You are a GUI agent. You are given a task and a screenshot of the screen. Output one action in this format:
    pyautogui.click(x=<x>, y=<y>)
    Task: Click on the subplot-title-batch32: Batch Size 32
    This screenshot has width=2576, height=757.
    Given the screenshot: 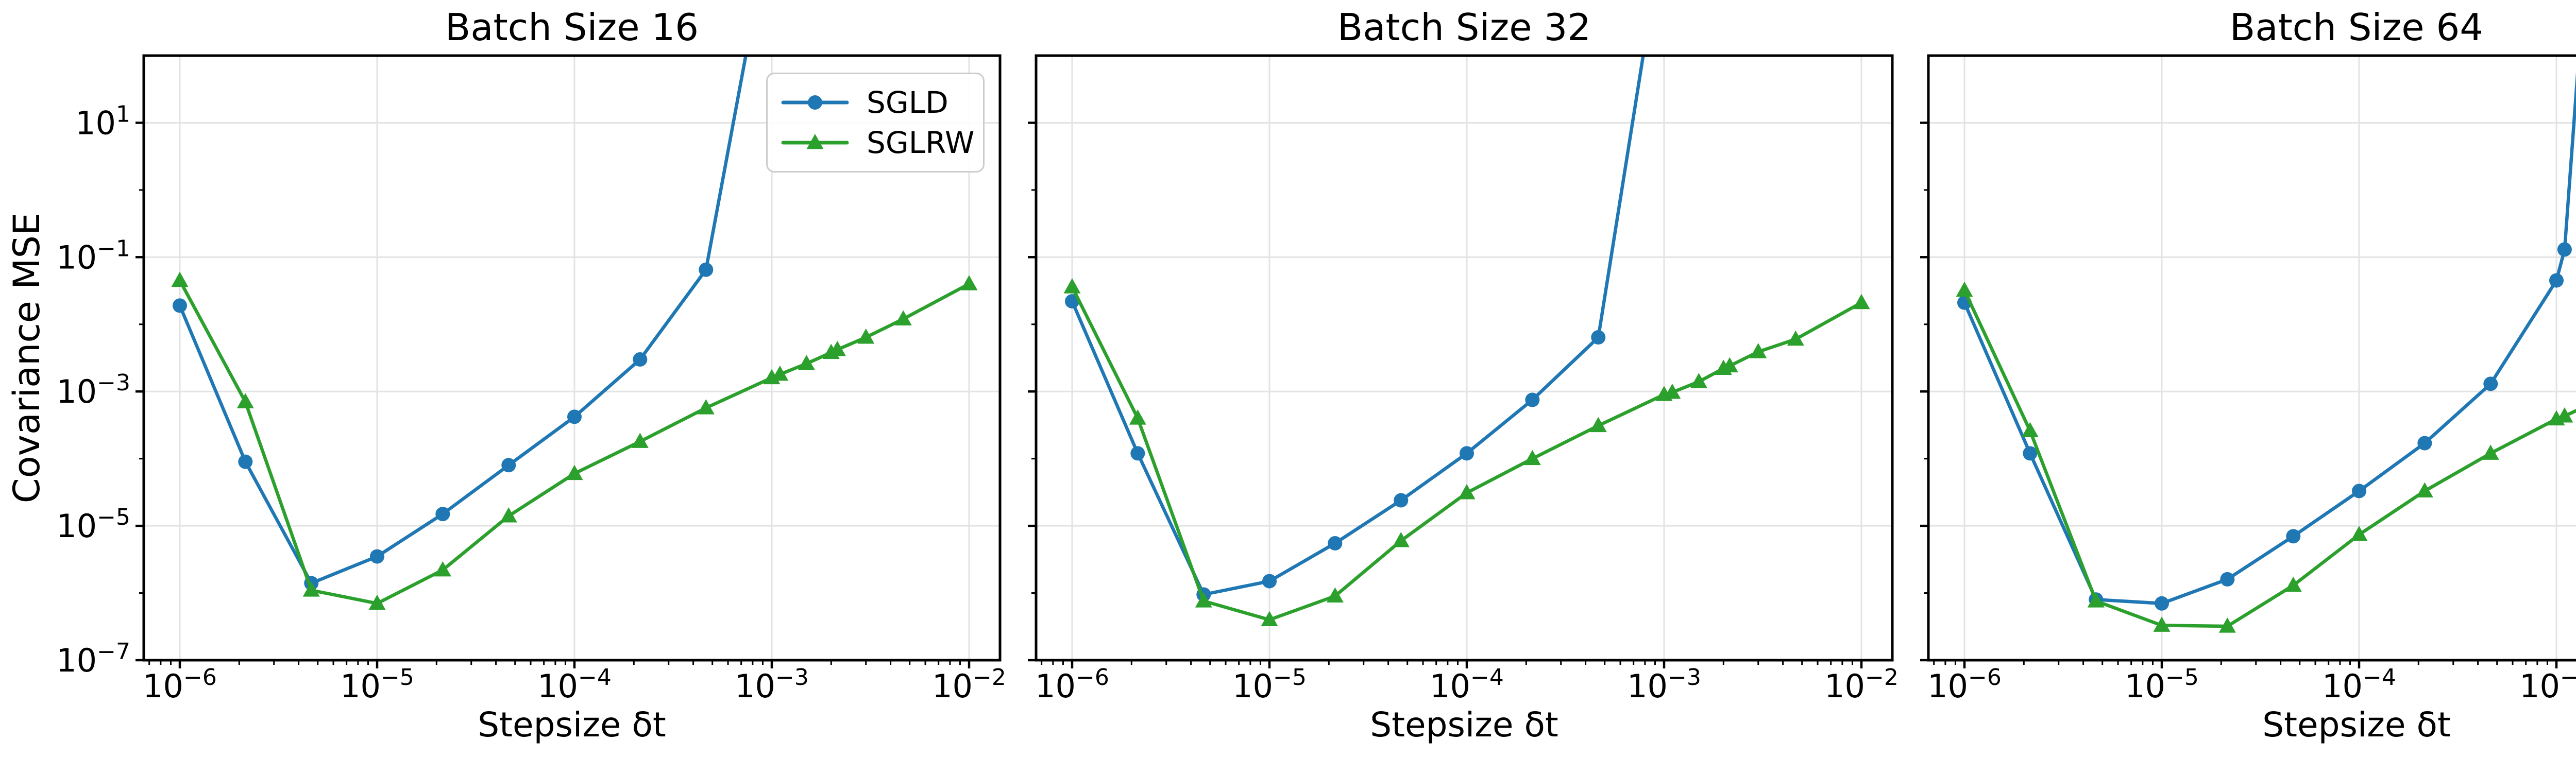 What is the action you would take?
    pyautogui.click(x=1464, y=27)
    